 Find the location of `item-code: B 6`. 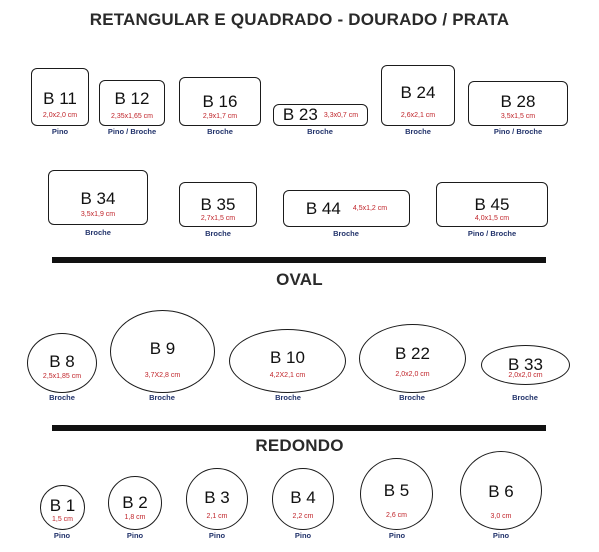

item-code: B 6 is located at coordinates (501, 491).